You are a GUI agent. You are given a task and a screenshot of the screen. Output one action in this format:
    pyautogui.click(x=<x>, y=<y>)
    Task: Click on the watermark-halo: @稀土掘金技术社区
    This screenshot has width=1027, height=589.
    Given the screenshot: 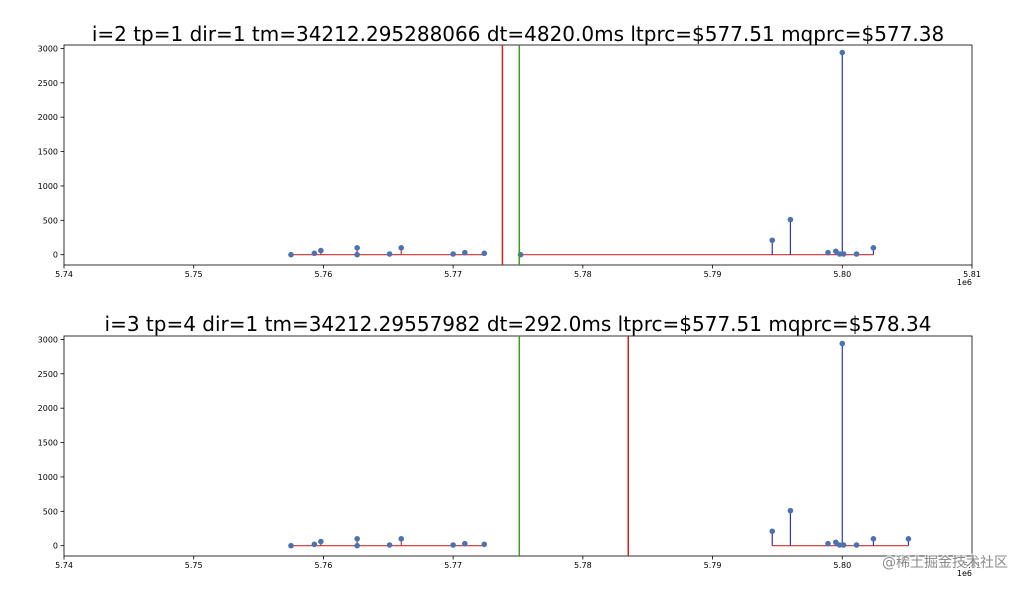 What is the action you would take?
    pyautogui.click(x=945, y=563)
    